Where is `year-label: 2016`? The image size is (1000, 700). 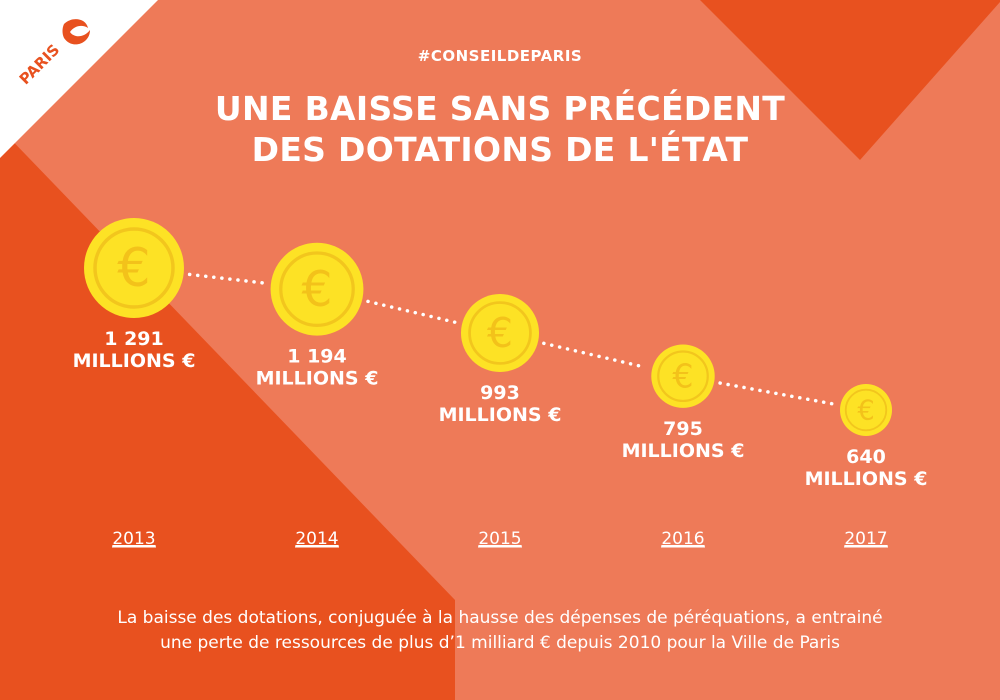 year-label: 2016 is located at coordinates (682, 539).